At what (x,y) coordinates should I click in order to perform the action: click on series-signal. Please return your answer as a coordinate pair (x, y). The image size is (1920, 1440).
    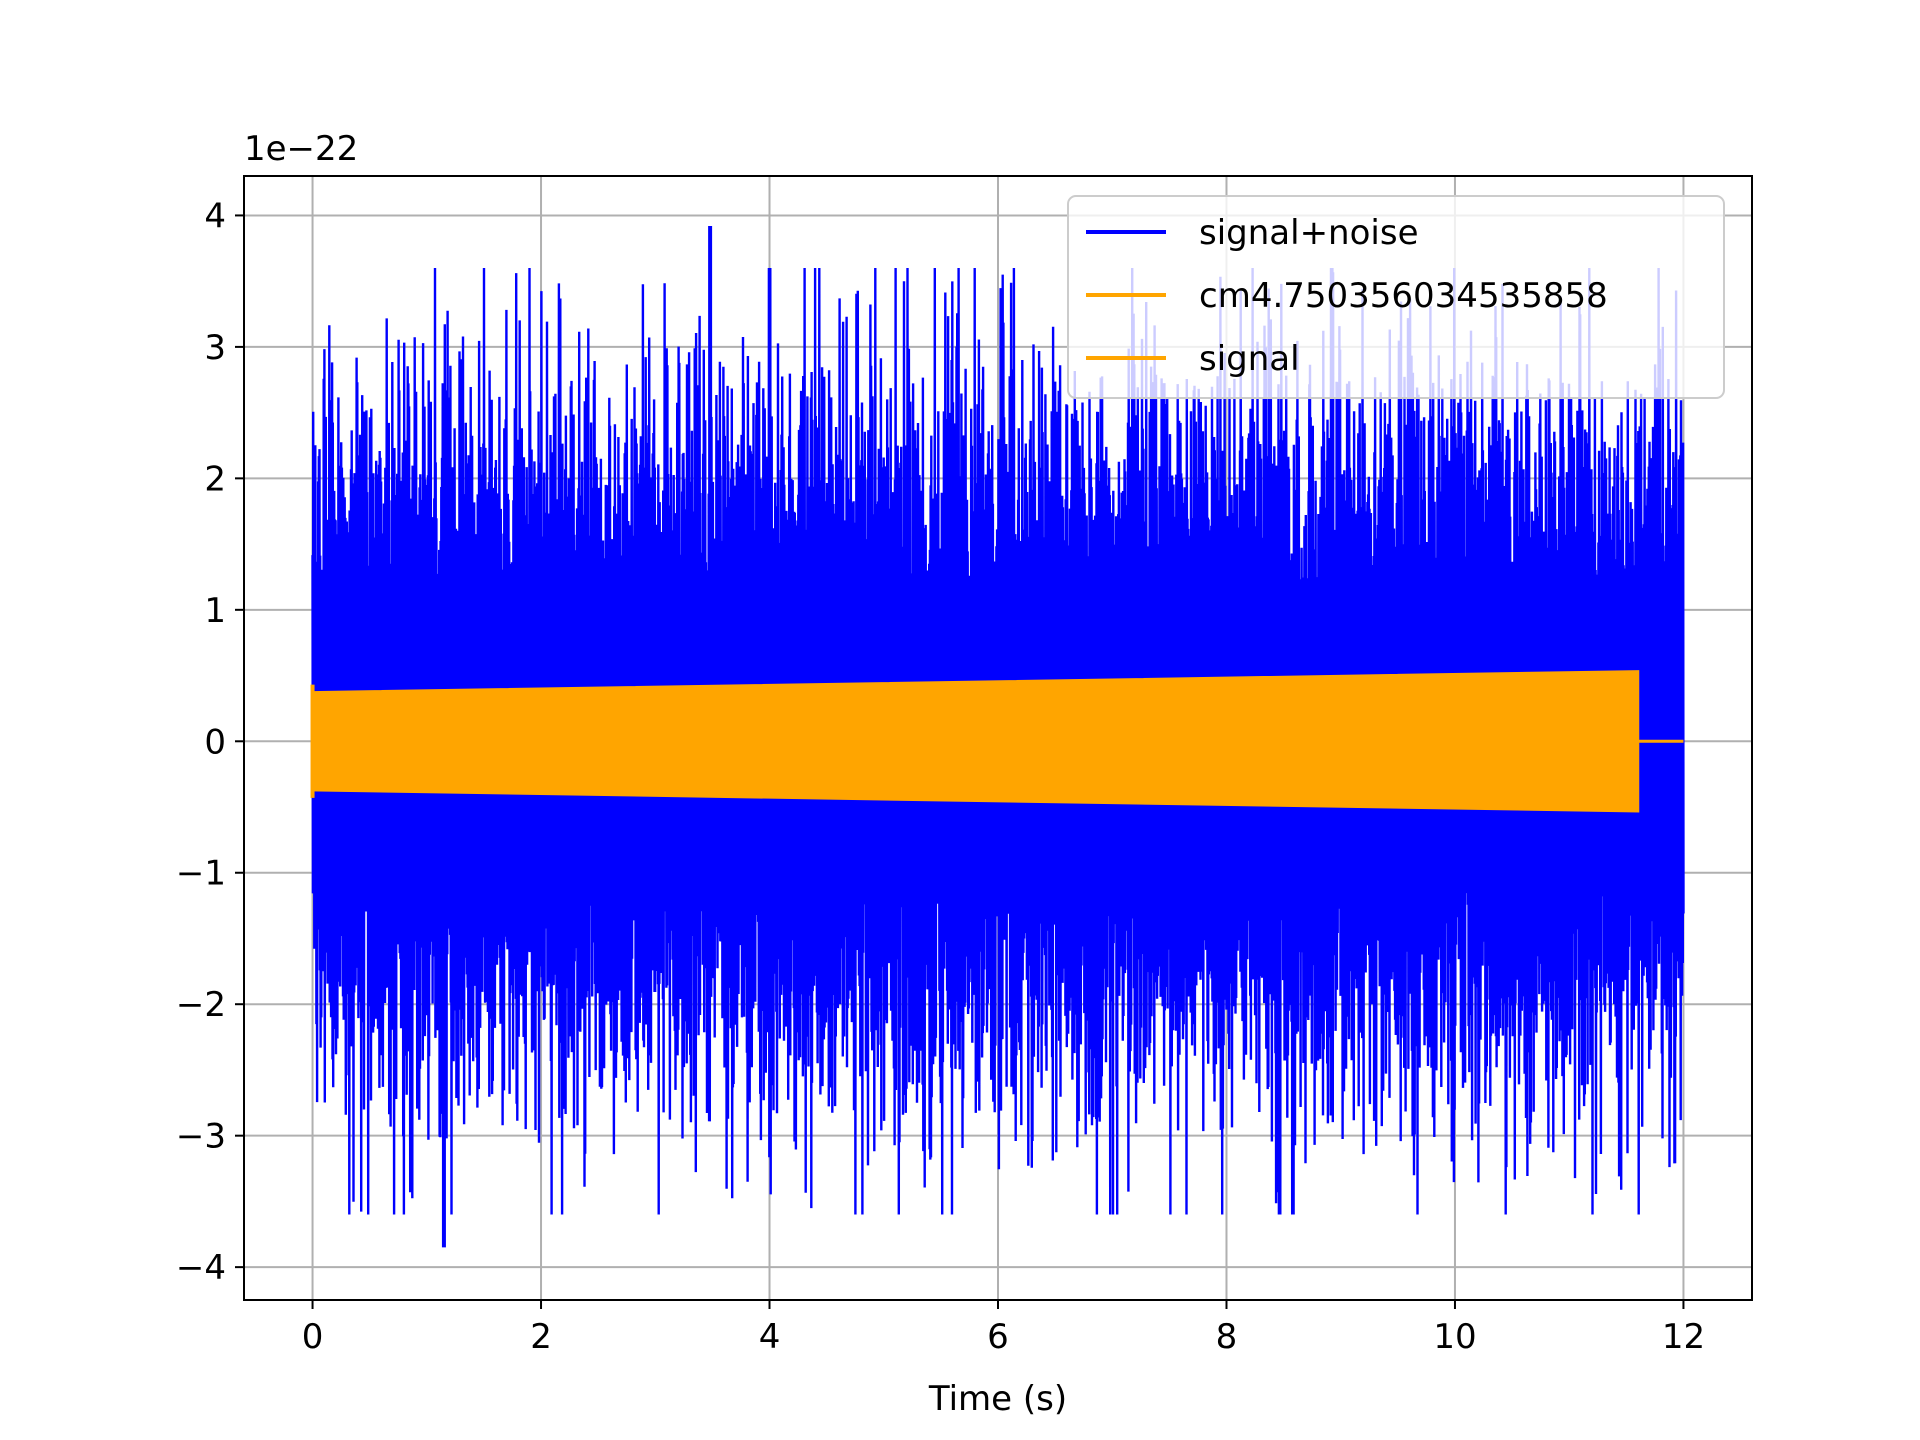
    Looking at the image, I should click on (975, 741).